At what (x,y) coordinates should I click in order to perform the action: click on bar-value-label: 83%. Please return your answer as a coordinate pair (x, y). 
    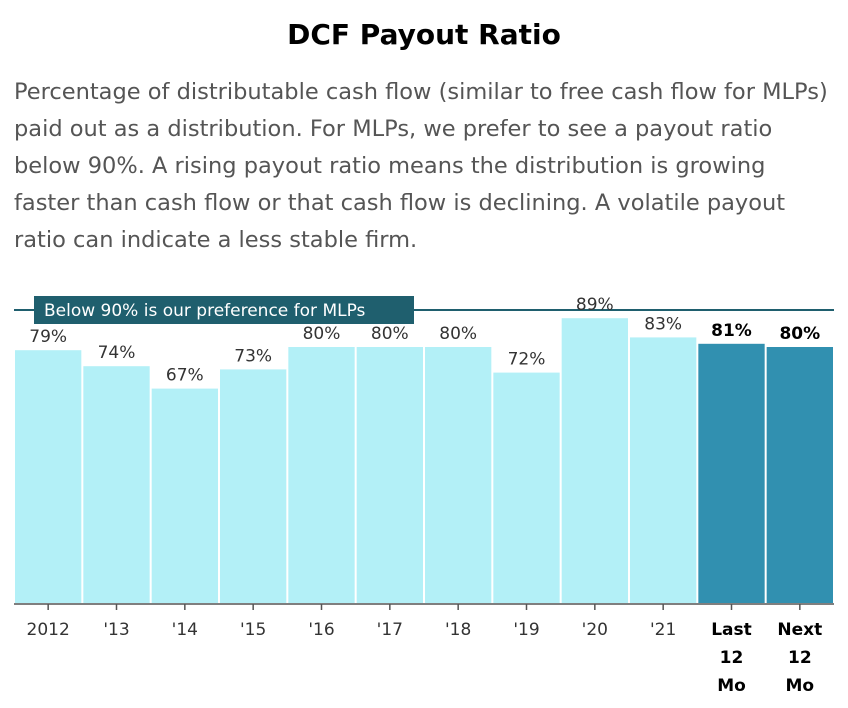
    Looking at the image, I should click on (663, 324).